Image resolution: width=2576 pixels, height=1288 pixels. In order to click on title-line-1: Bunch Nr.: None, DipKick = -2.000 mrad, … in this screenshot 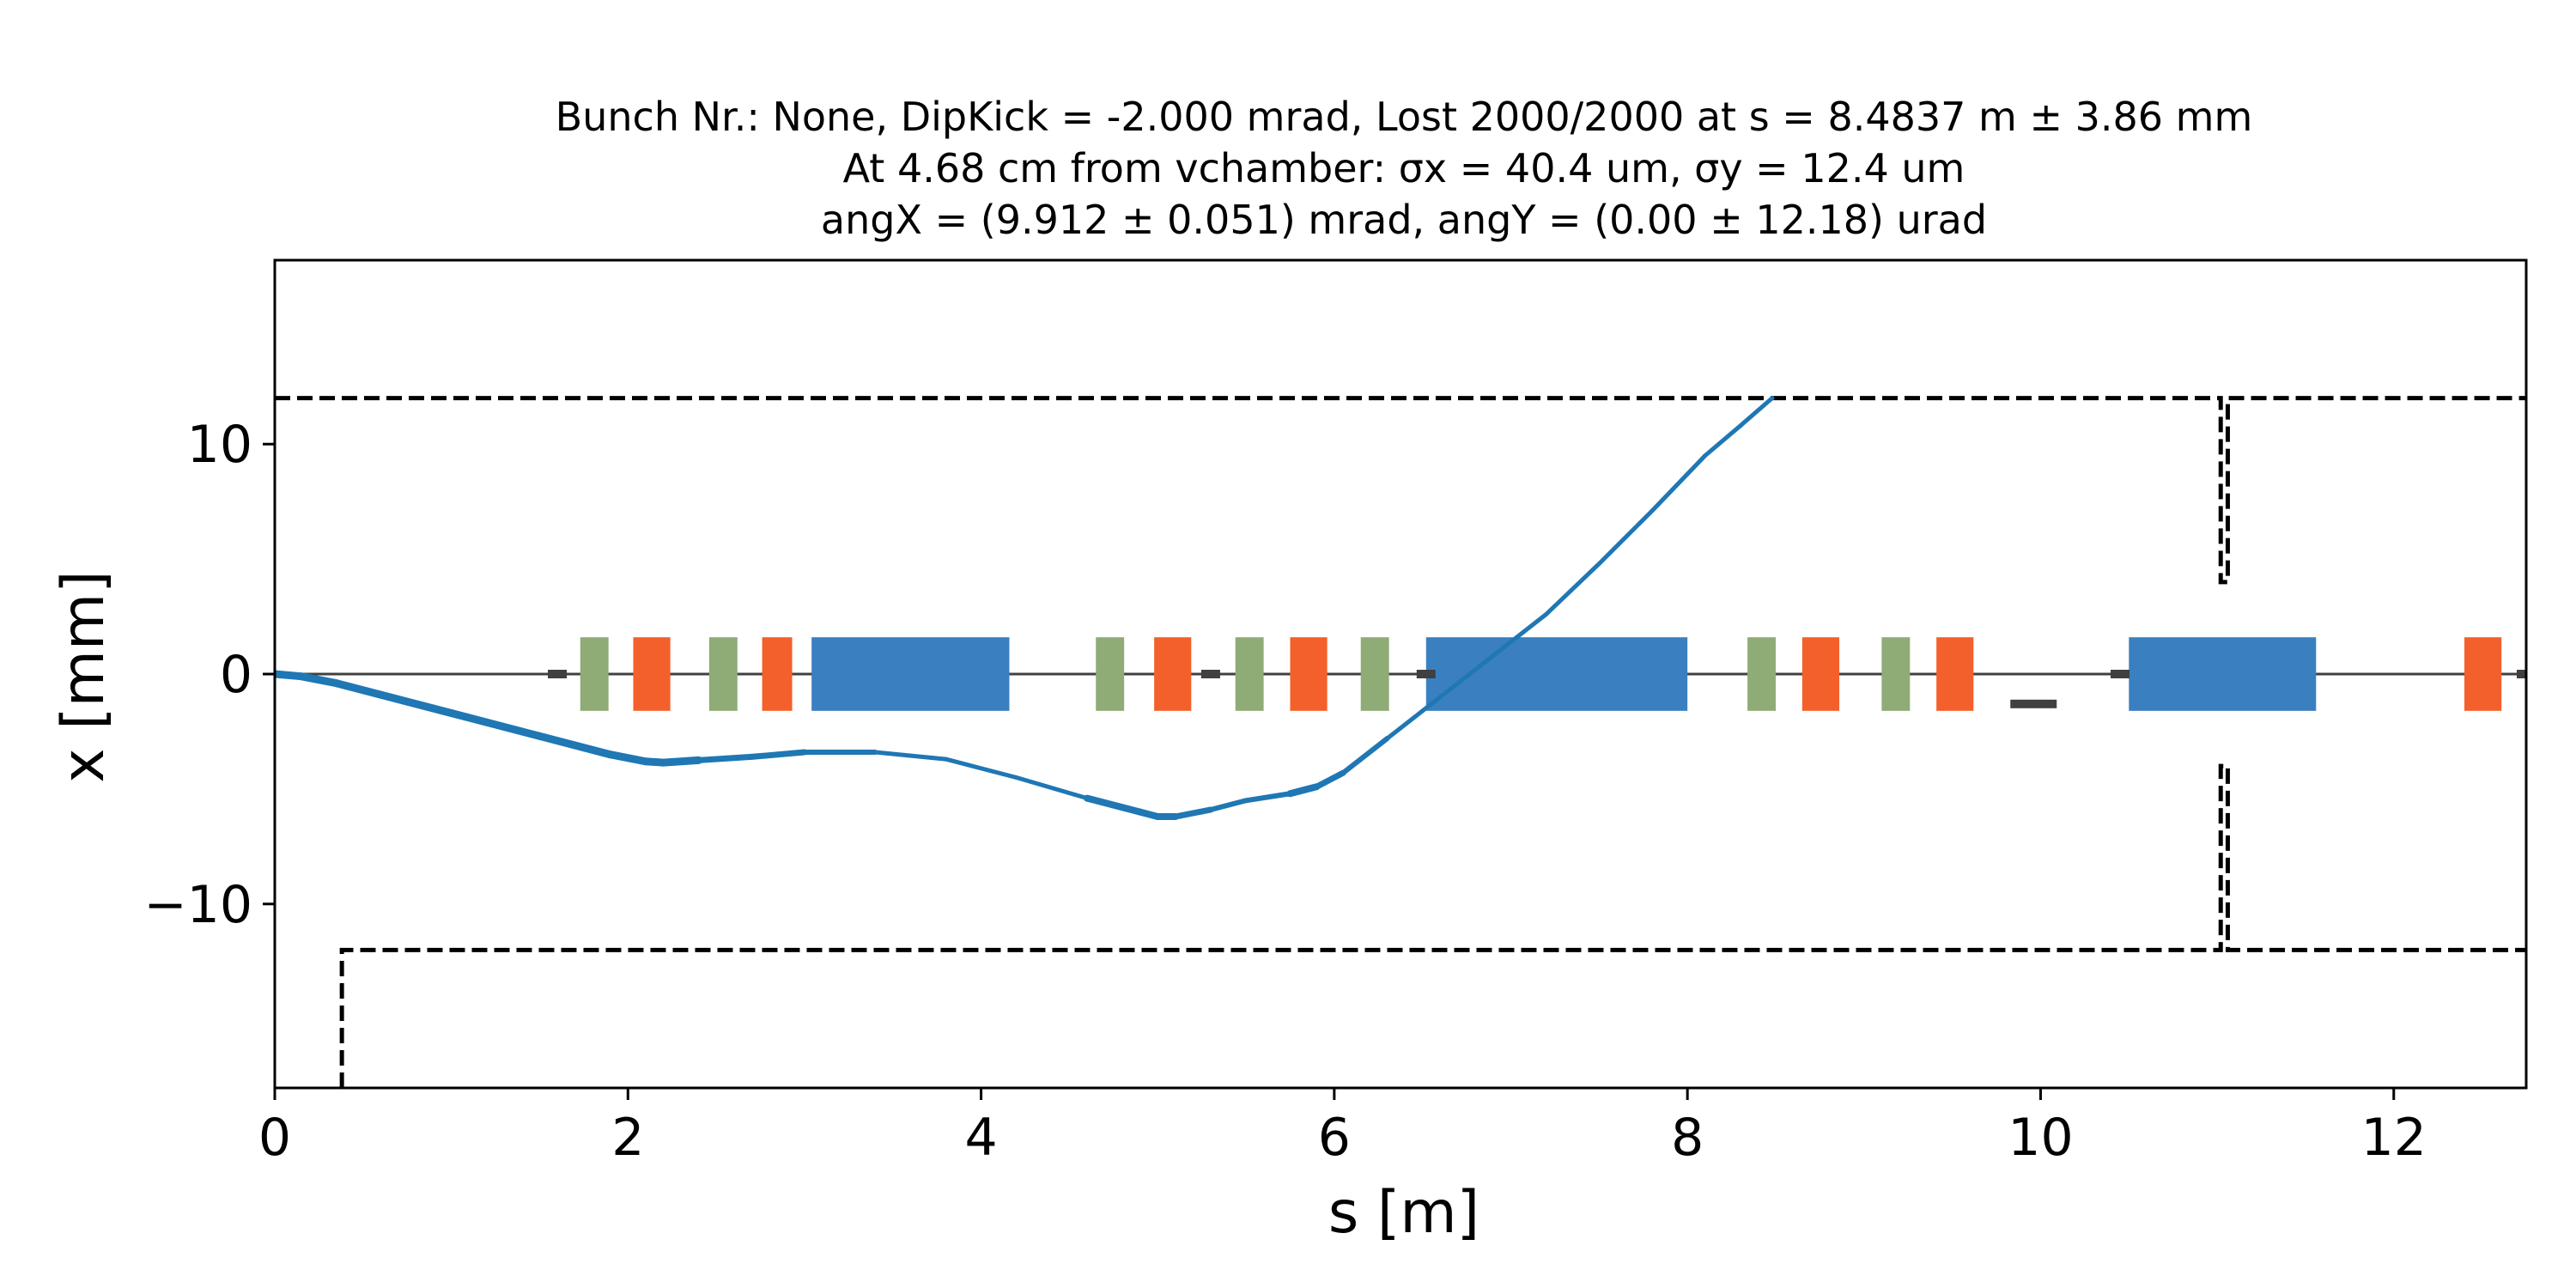, I will do `click(1404, 117)`.